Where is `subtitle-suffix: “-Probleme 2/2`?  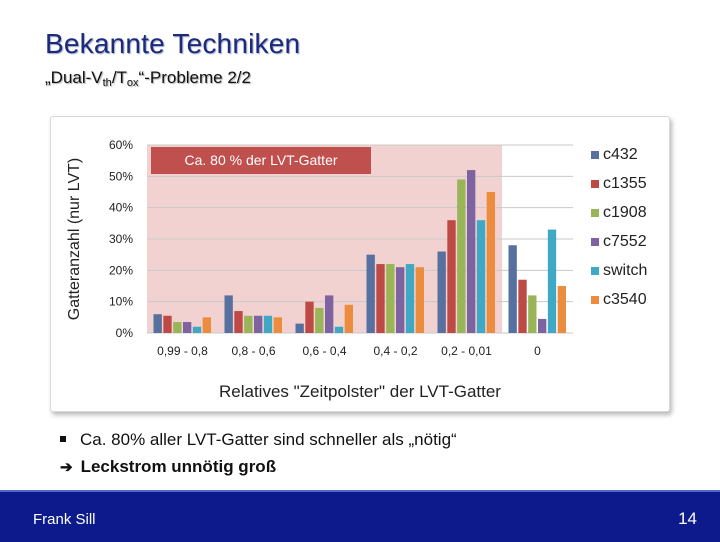
subtitle-suffix: “-Probleme 2/2 is located at coordinates (194, 77).